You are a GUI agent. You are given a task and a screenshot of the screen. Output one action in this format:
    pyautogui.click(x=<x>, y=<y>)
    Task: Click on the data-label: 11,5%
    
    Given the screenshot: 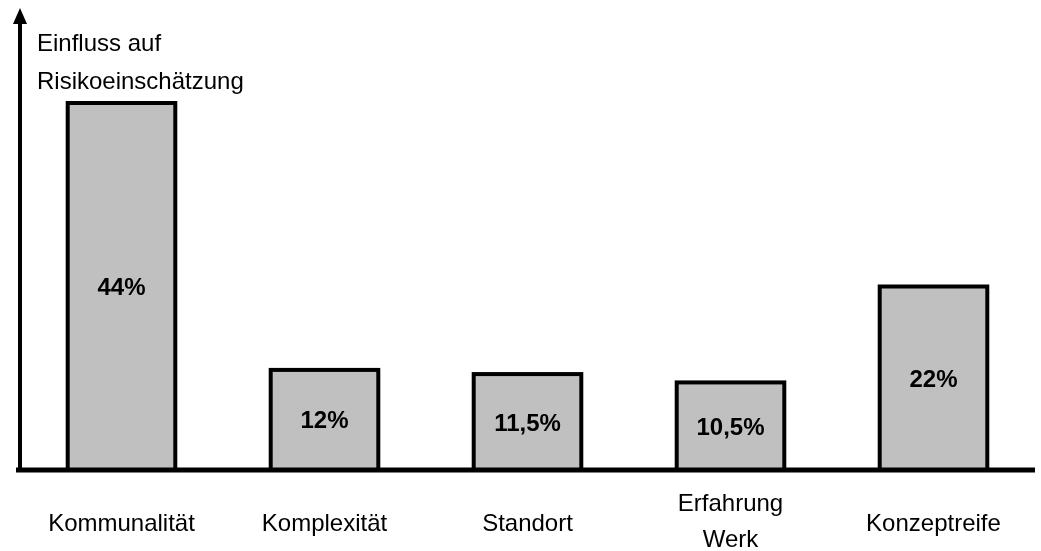 What is the action you would take?
    pyautogui.click(x=527, y=422)
    